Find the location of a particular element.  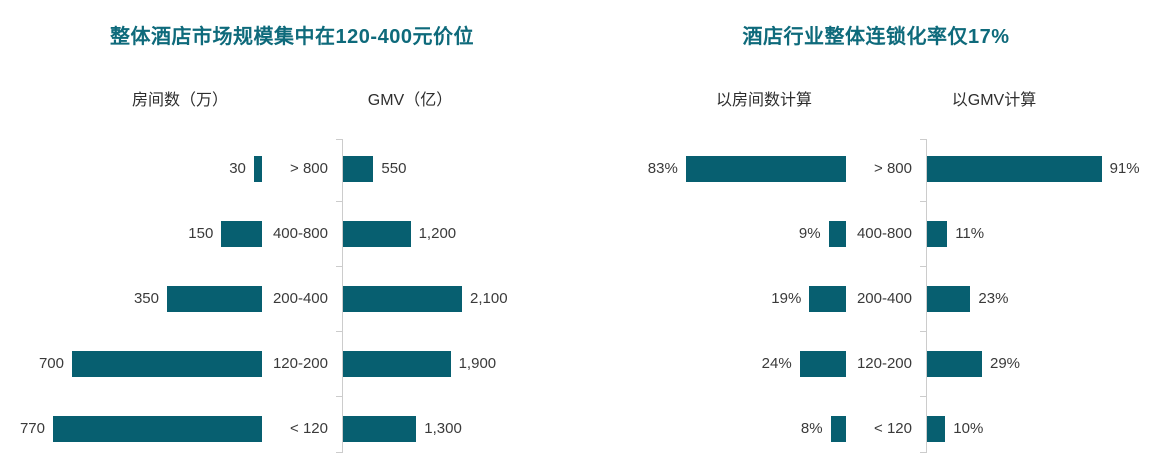

right-bar-cell: 1,900 is located at coordinates (463, 363).